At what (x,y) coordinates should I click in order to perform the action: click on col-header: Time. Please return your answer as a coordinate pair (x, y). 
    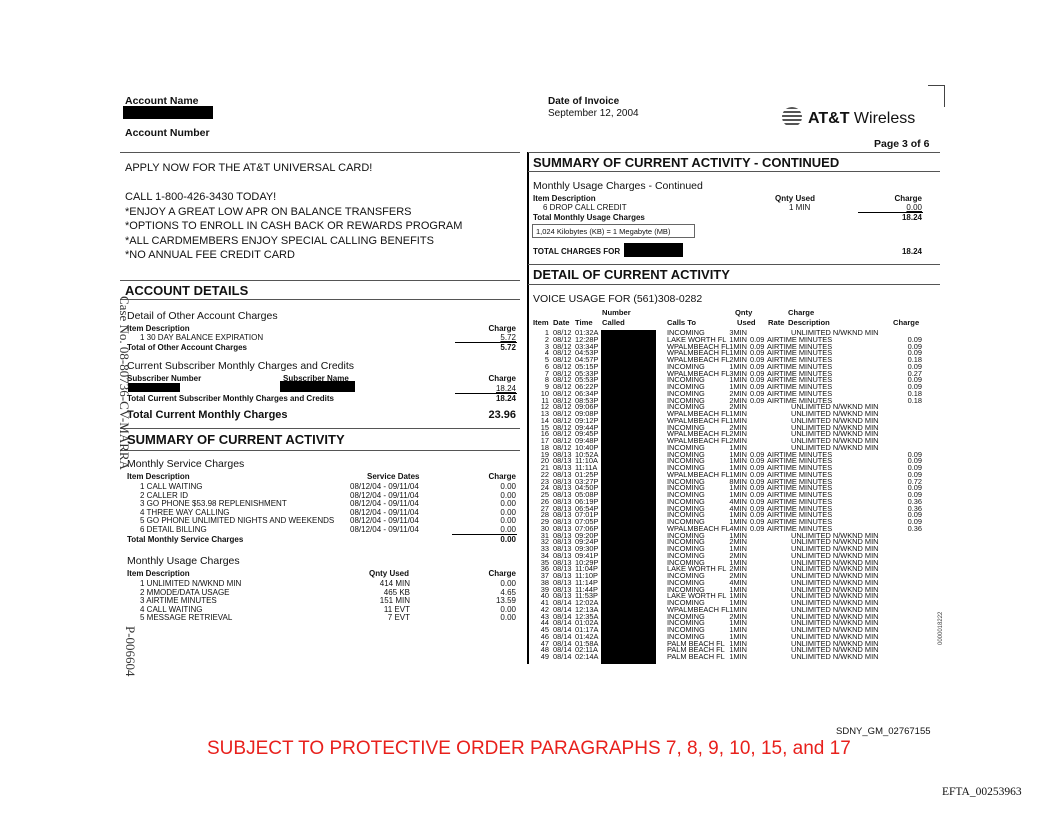
    Looking at the image, I should click on (584, 322).